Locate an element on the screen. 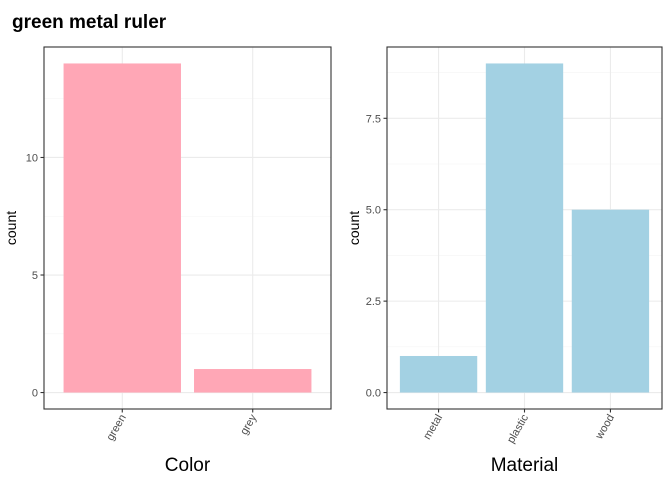 This screenshot has width=672, height=480. y-tick-label: 0.0 is located at coordinates (373, 394).